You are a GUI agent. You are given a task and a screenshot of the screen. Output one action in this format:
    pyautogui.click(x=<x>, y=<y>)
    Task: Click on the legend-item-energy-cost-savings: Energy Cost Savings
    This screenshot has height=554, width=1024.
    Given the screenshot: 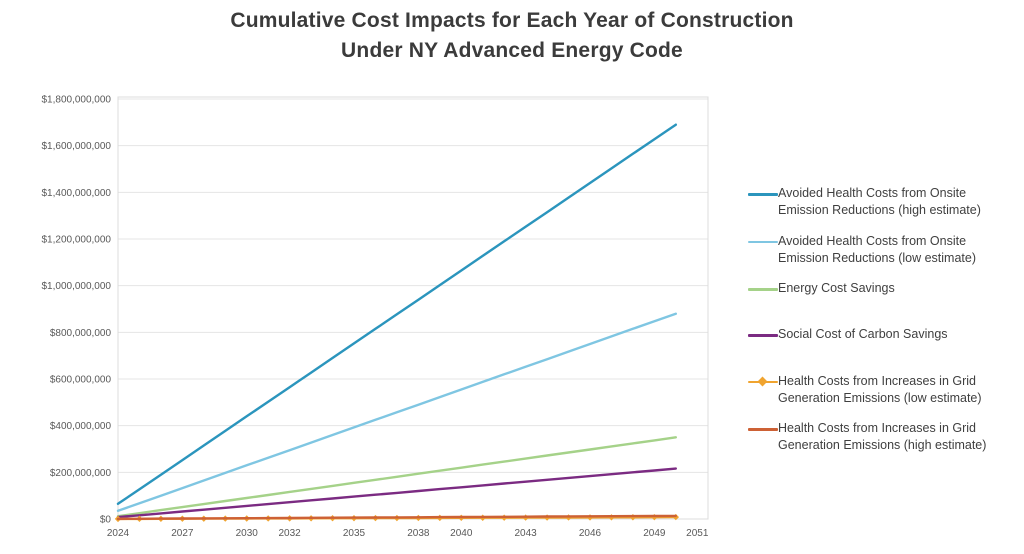 What is the action you would take?
    pyautogui.click(x=884, y=288)
    